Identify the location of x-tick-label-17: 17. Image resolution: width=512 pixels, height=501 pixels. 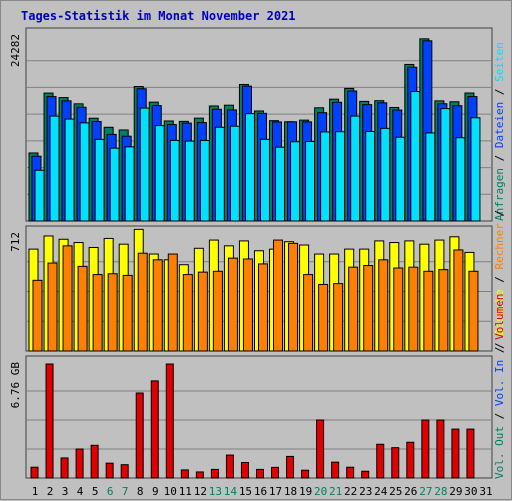
(275, 491).